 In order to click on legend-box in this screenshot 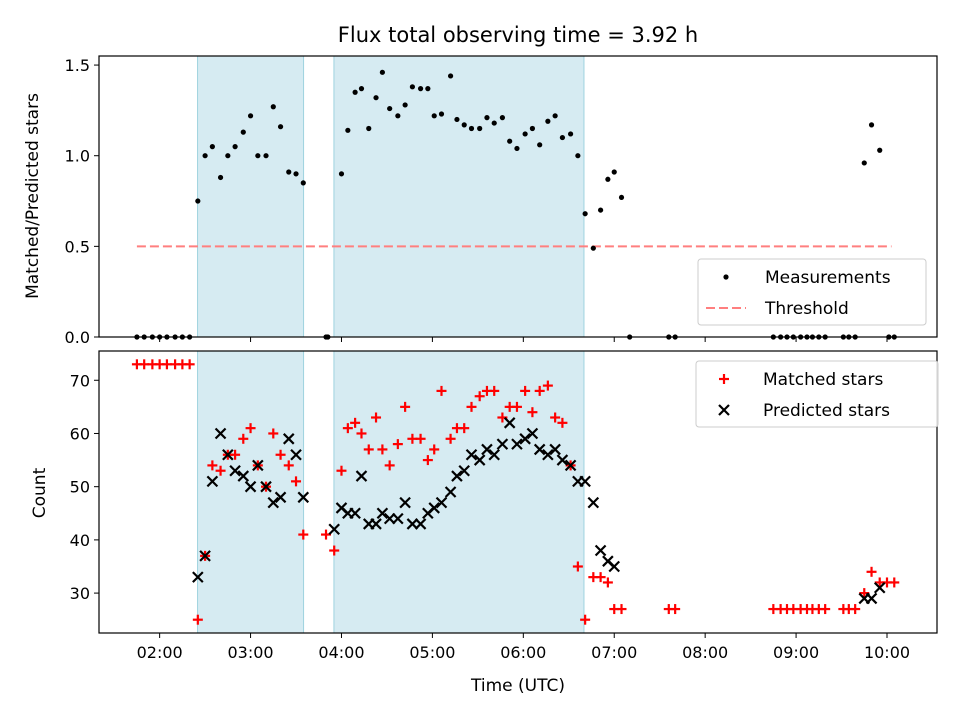, I will do `click(817, 394)`.